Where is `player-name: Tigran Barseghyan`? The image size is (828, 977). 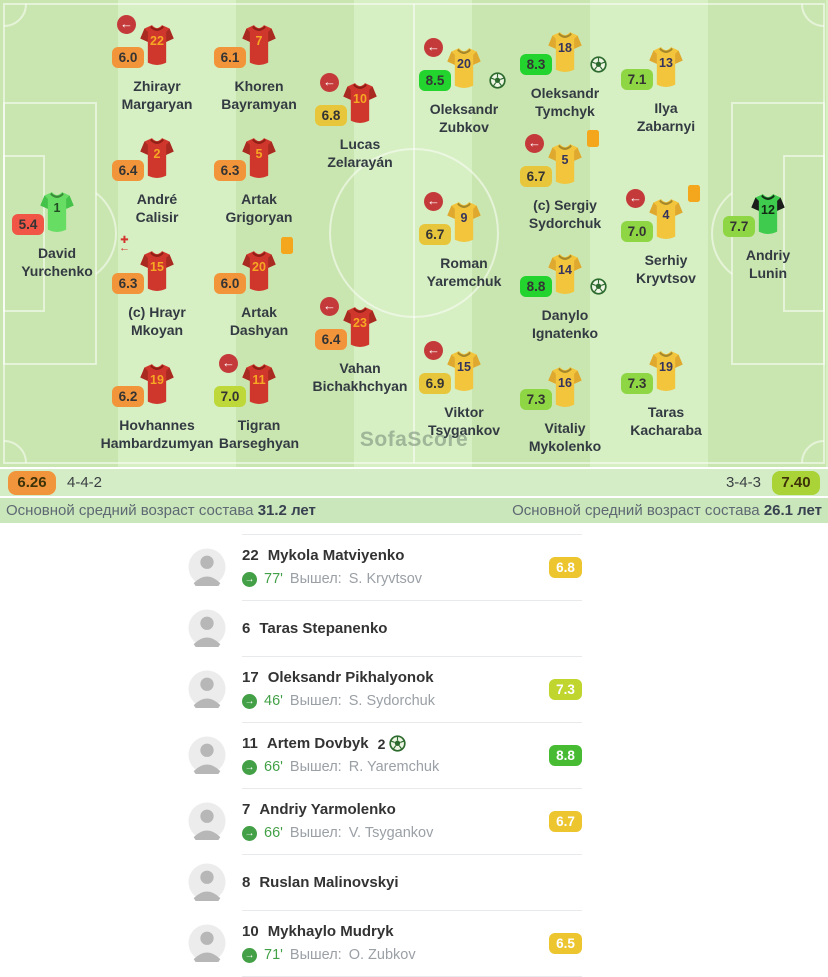
player-name: Tigran Barseghyan is located at coordinates (259, 434).